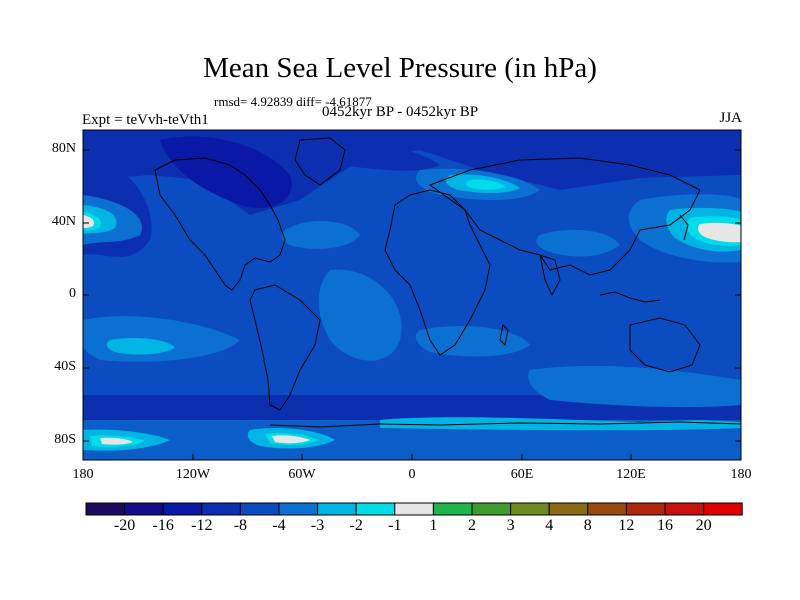  I want to click on colorbar-label: 12, so click(626, 525).